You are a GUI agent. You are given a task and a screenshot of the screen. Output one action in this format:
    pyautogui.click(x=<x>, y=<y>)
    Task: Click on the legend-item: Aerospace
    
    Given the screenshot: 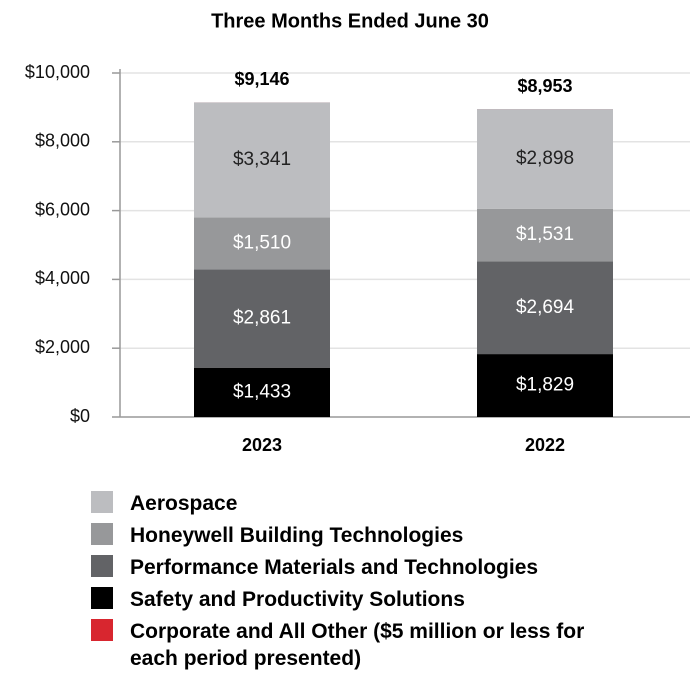 What is the action you would take?
    pyautogui.click(x=361, y=503)
    